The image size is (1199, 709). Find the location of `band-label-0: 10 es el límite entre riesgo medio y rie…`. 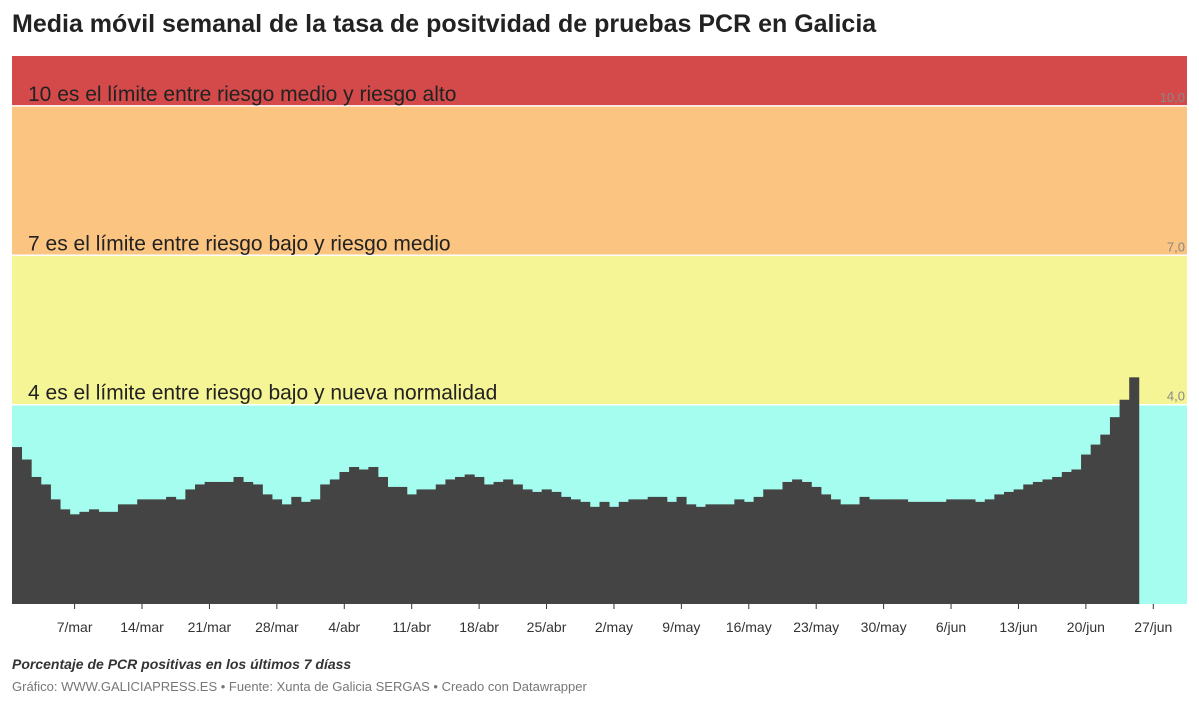

band-label-0: 10 es el límite entre riesgo medio y rie… is located at coordinates (242, 94).